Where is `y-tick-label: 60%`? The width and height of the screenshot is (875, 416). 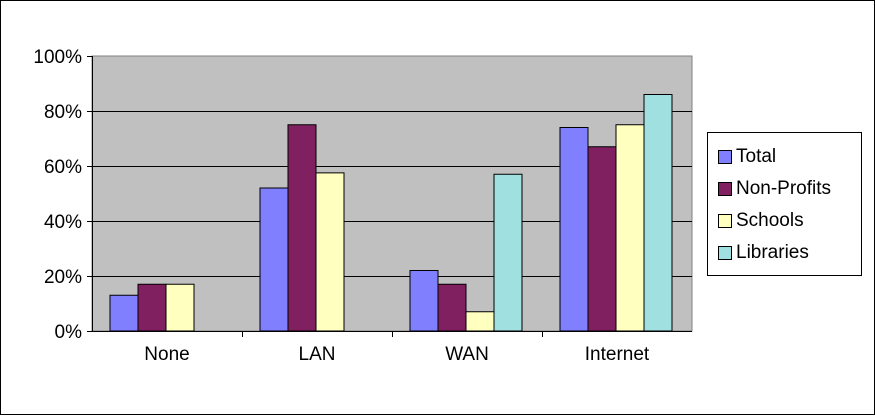
y-tick-label: 60% is located at coordinates (63, 167).